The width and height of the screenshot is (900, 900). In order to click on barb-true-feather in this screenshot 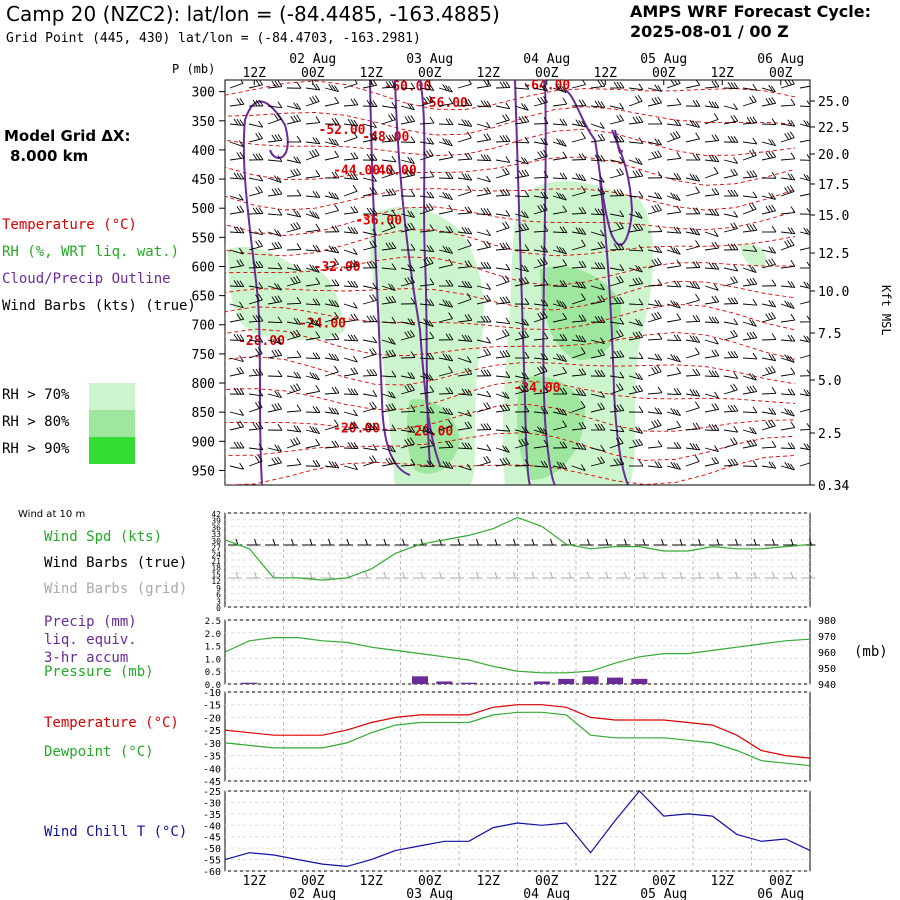, I will do `click(810, 542)`.